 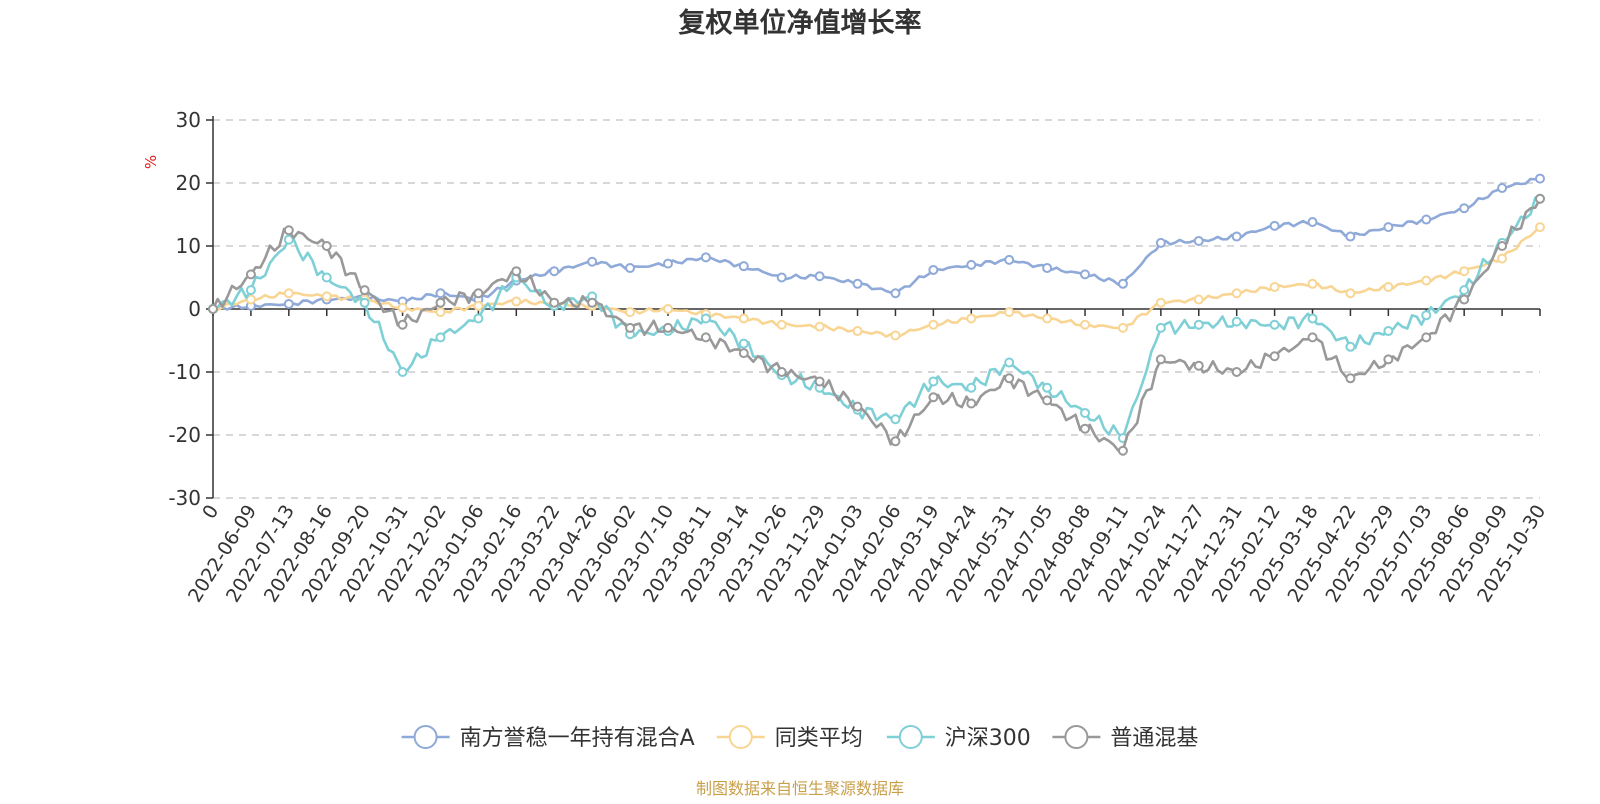 What do you see at coordinates (577, 738) in the screenshot?
I see `legend-label: 南方誉稳一年持有混合A` at bounding box center [577, 738].